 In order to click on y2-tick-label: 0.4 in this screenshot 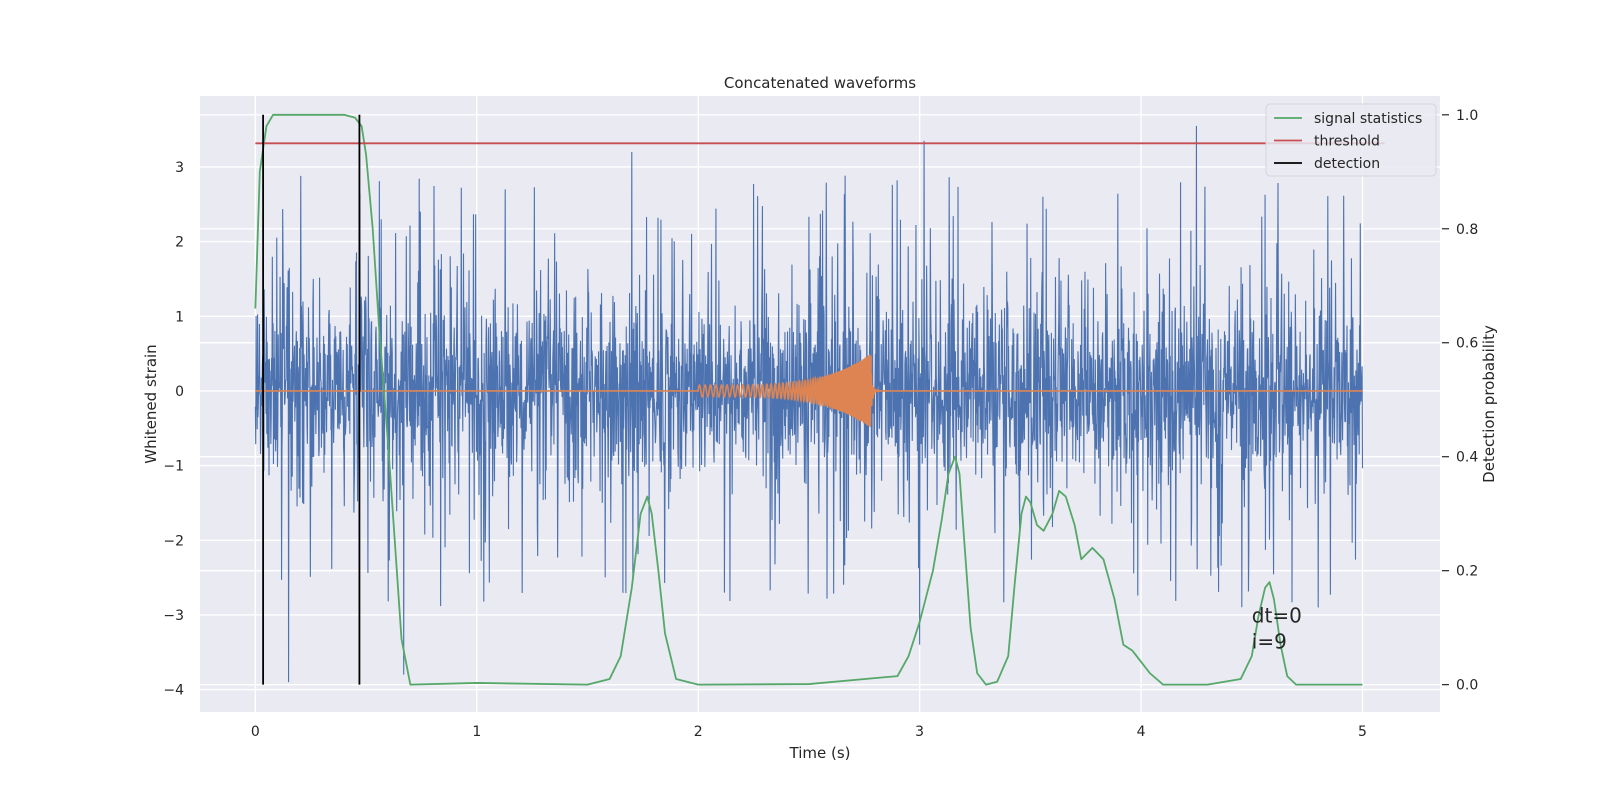, I will do `click(1467, 458)`.